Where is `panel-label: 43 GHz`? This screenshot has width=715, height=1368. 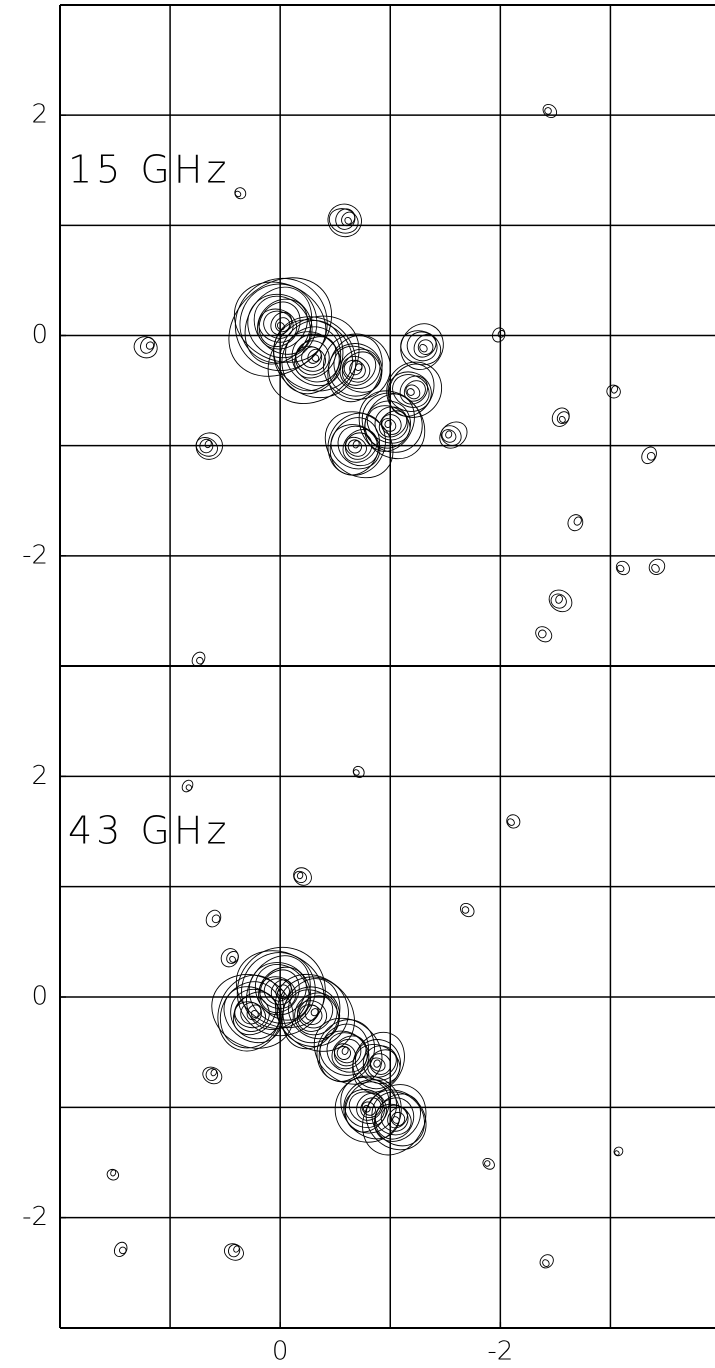 panel-label: 43 GHz is located at coordinates (149, 831).